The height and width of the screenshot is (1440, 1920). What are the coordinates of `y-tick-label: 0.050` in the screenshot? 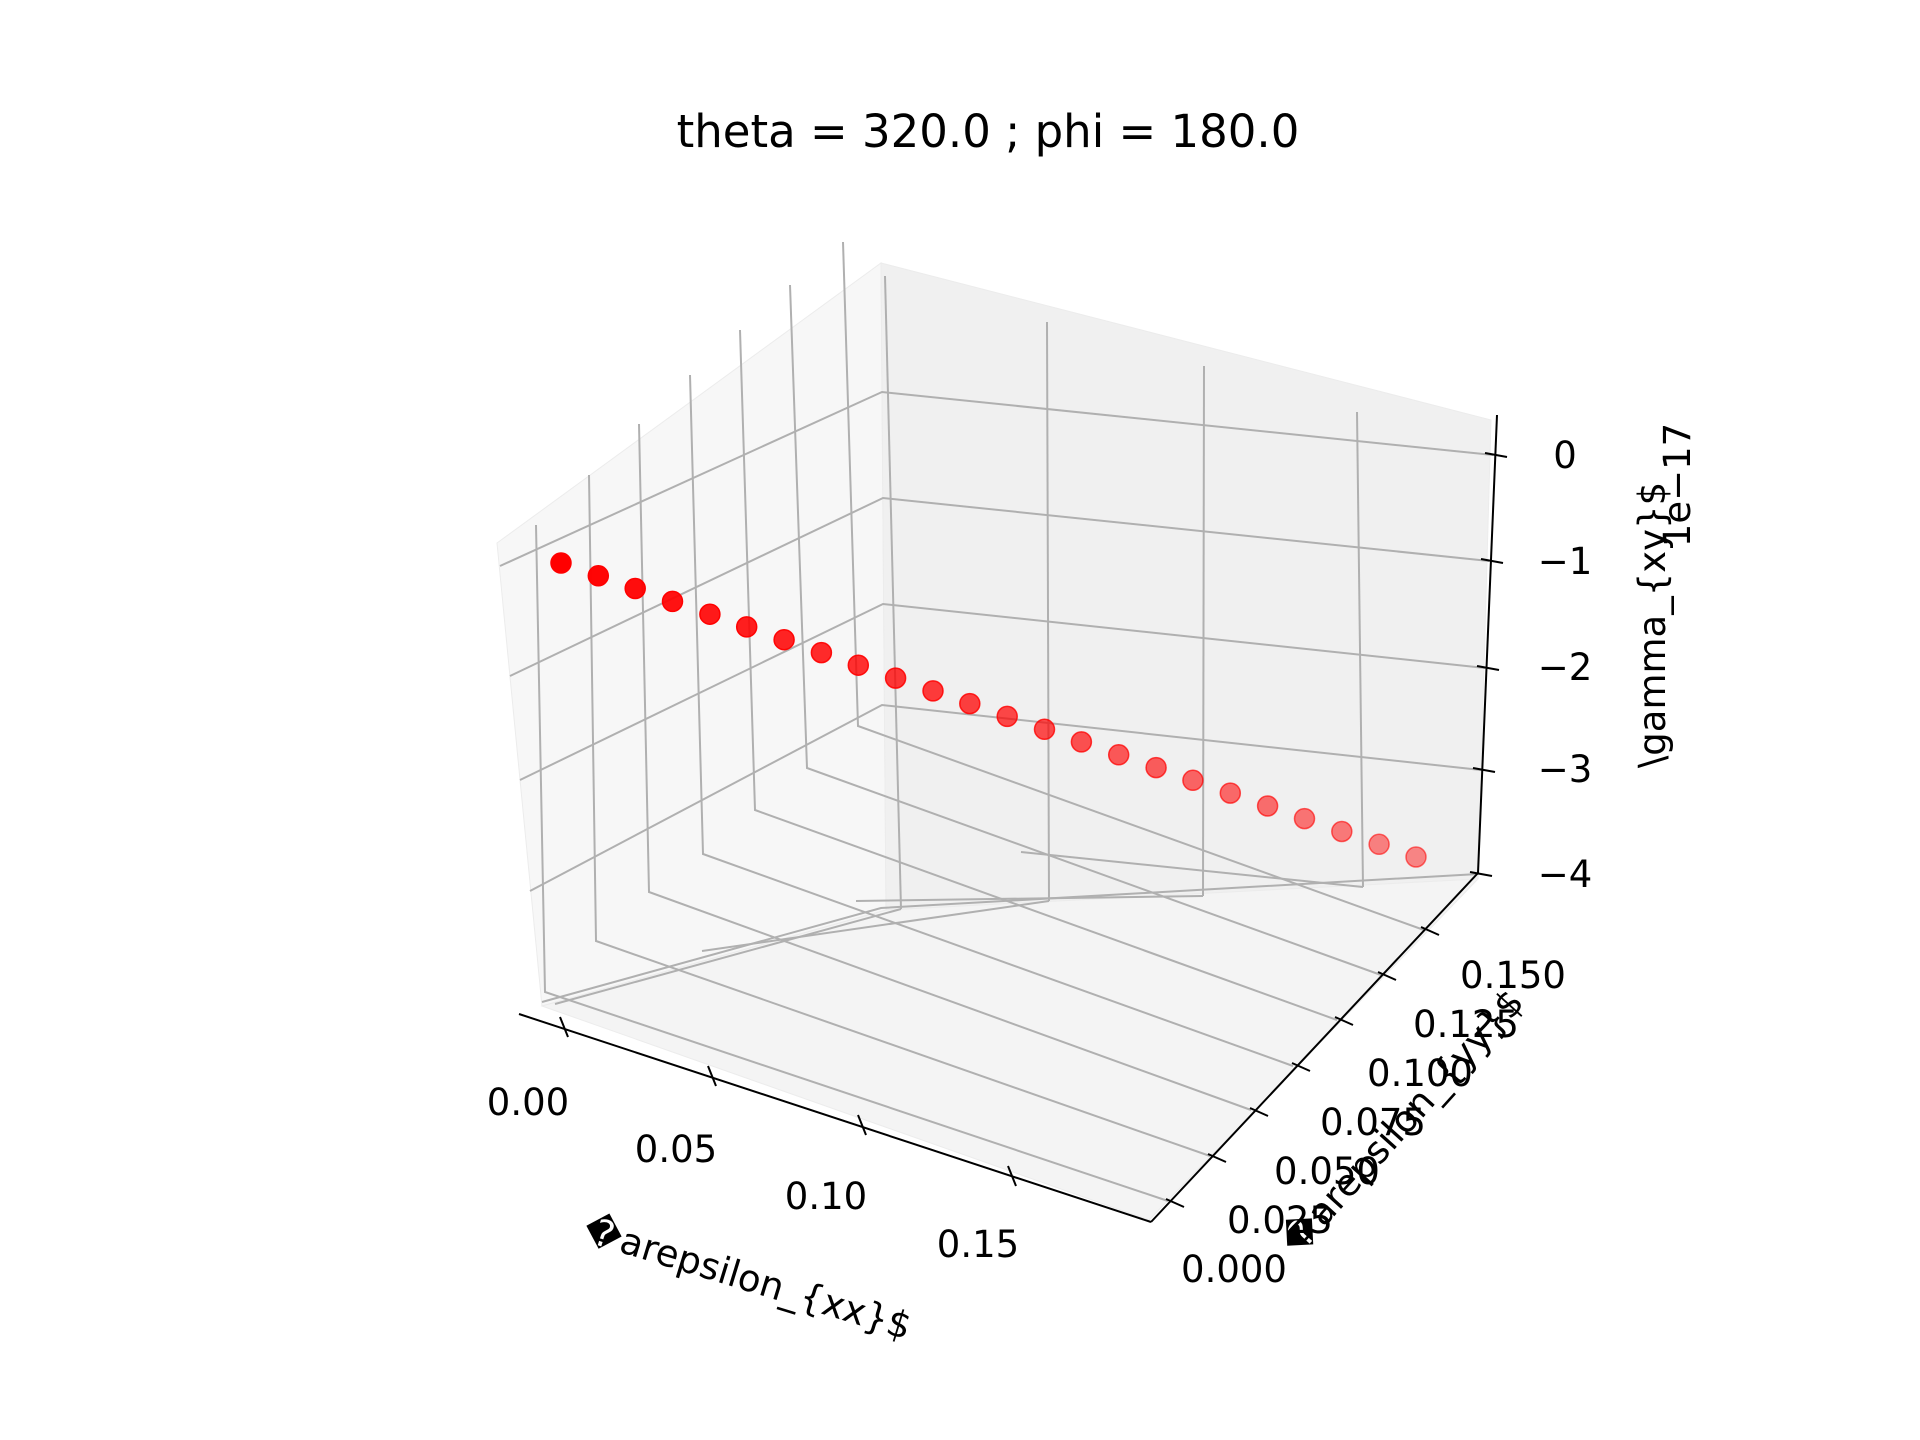 It's located at (1327, 1171).